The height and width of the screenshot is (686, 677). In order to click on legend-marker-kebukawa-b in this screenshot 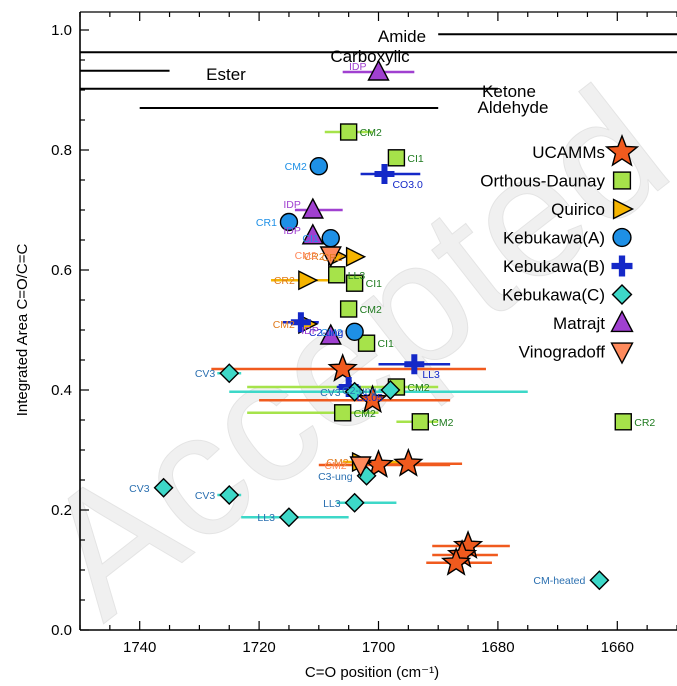, I will do `click(622, 266)`.